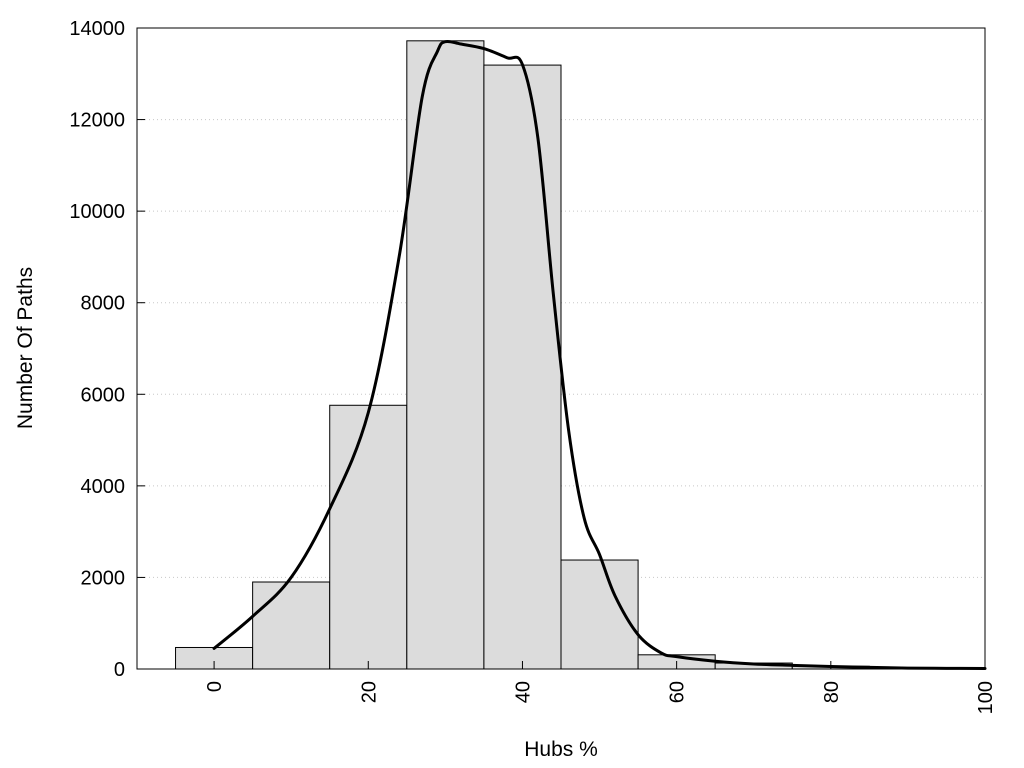 This screenshot has width=1024, height=768. What do you see at coordinates (97, 121) in the screenshot?
I see `y-tick-label: 12000` at bounding box center [97, 121].